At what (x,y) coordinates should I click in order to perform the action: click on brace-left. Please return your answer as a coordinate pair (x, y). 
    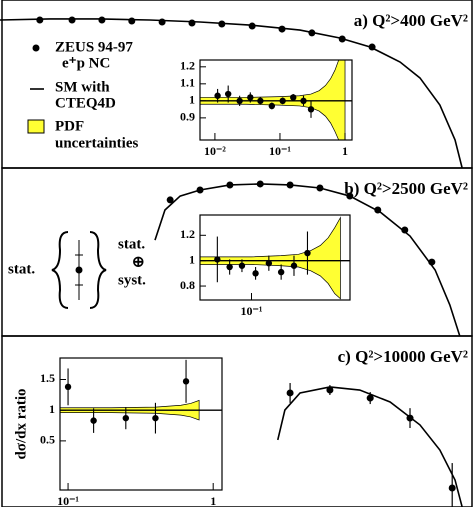
    Looking at the image, I should click on (60, 270).